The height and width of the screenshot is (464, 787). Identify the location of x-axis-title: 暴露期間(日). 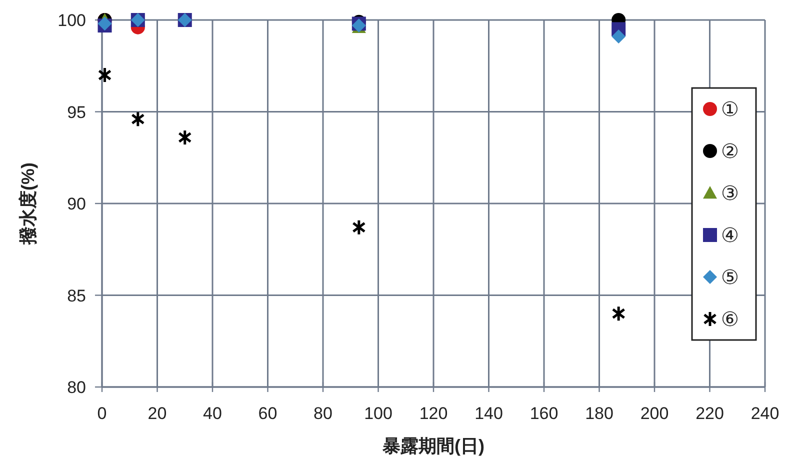
(433, 446).